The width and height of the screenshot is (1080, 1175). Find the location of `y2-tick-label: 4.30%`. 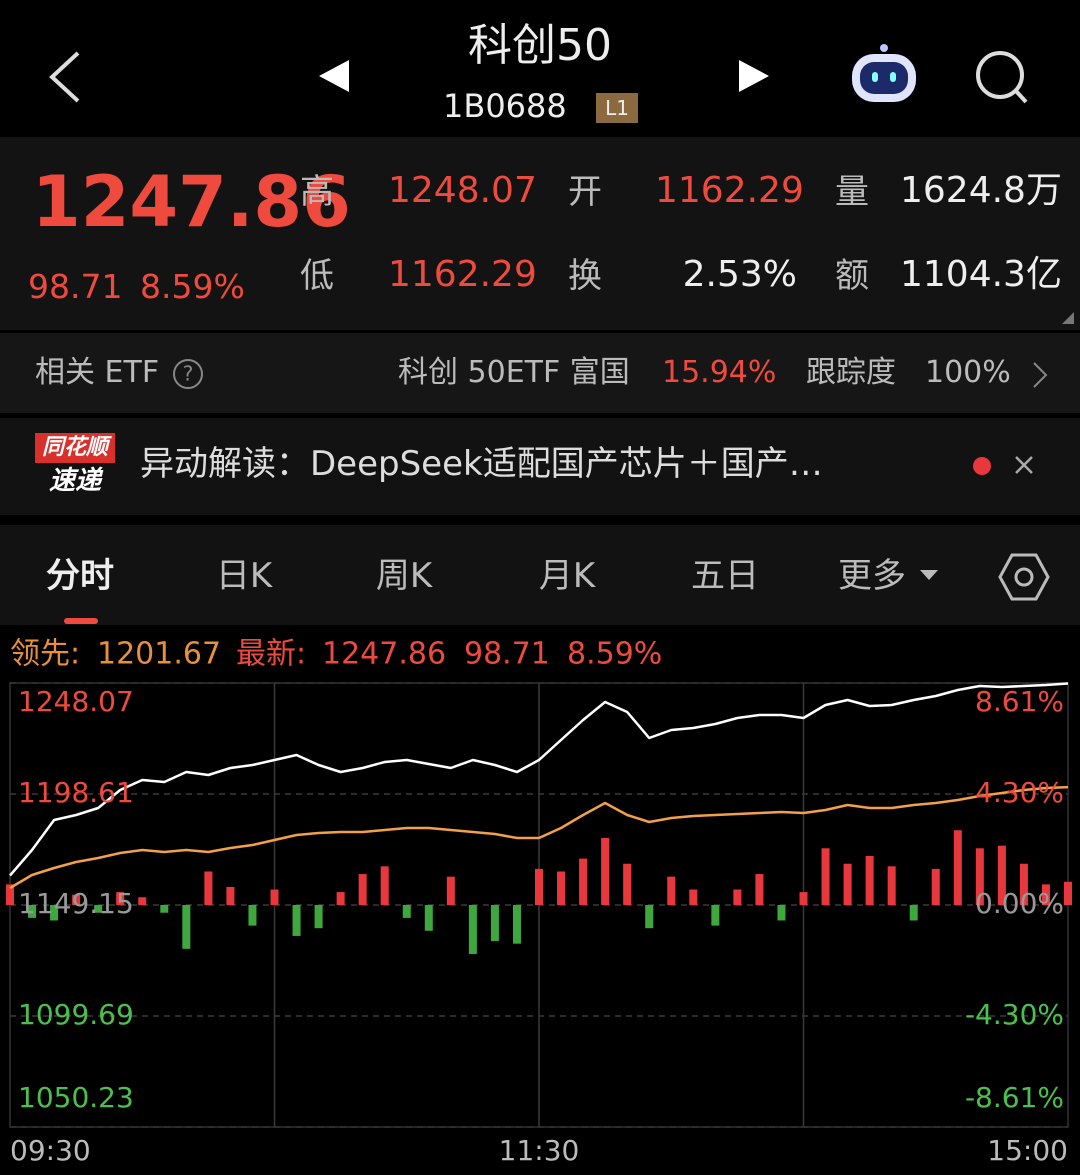

y2-tick-label: 4.30% is located at coordinates (1019, 792).